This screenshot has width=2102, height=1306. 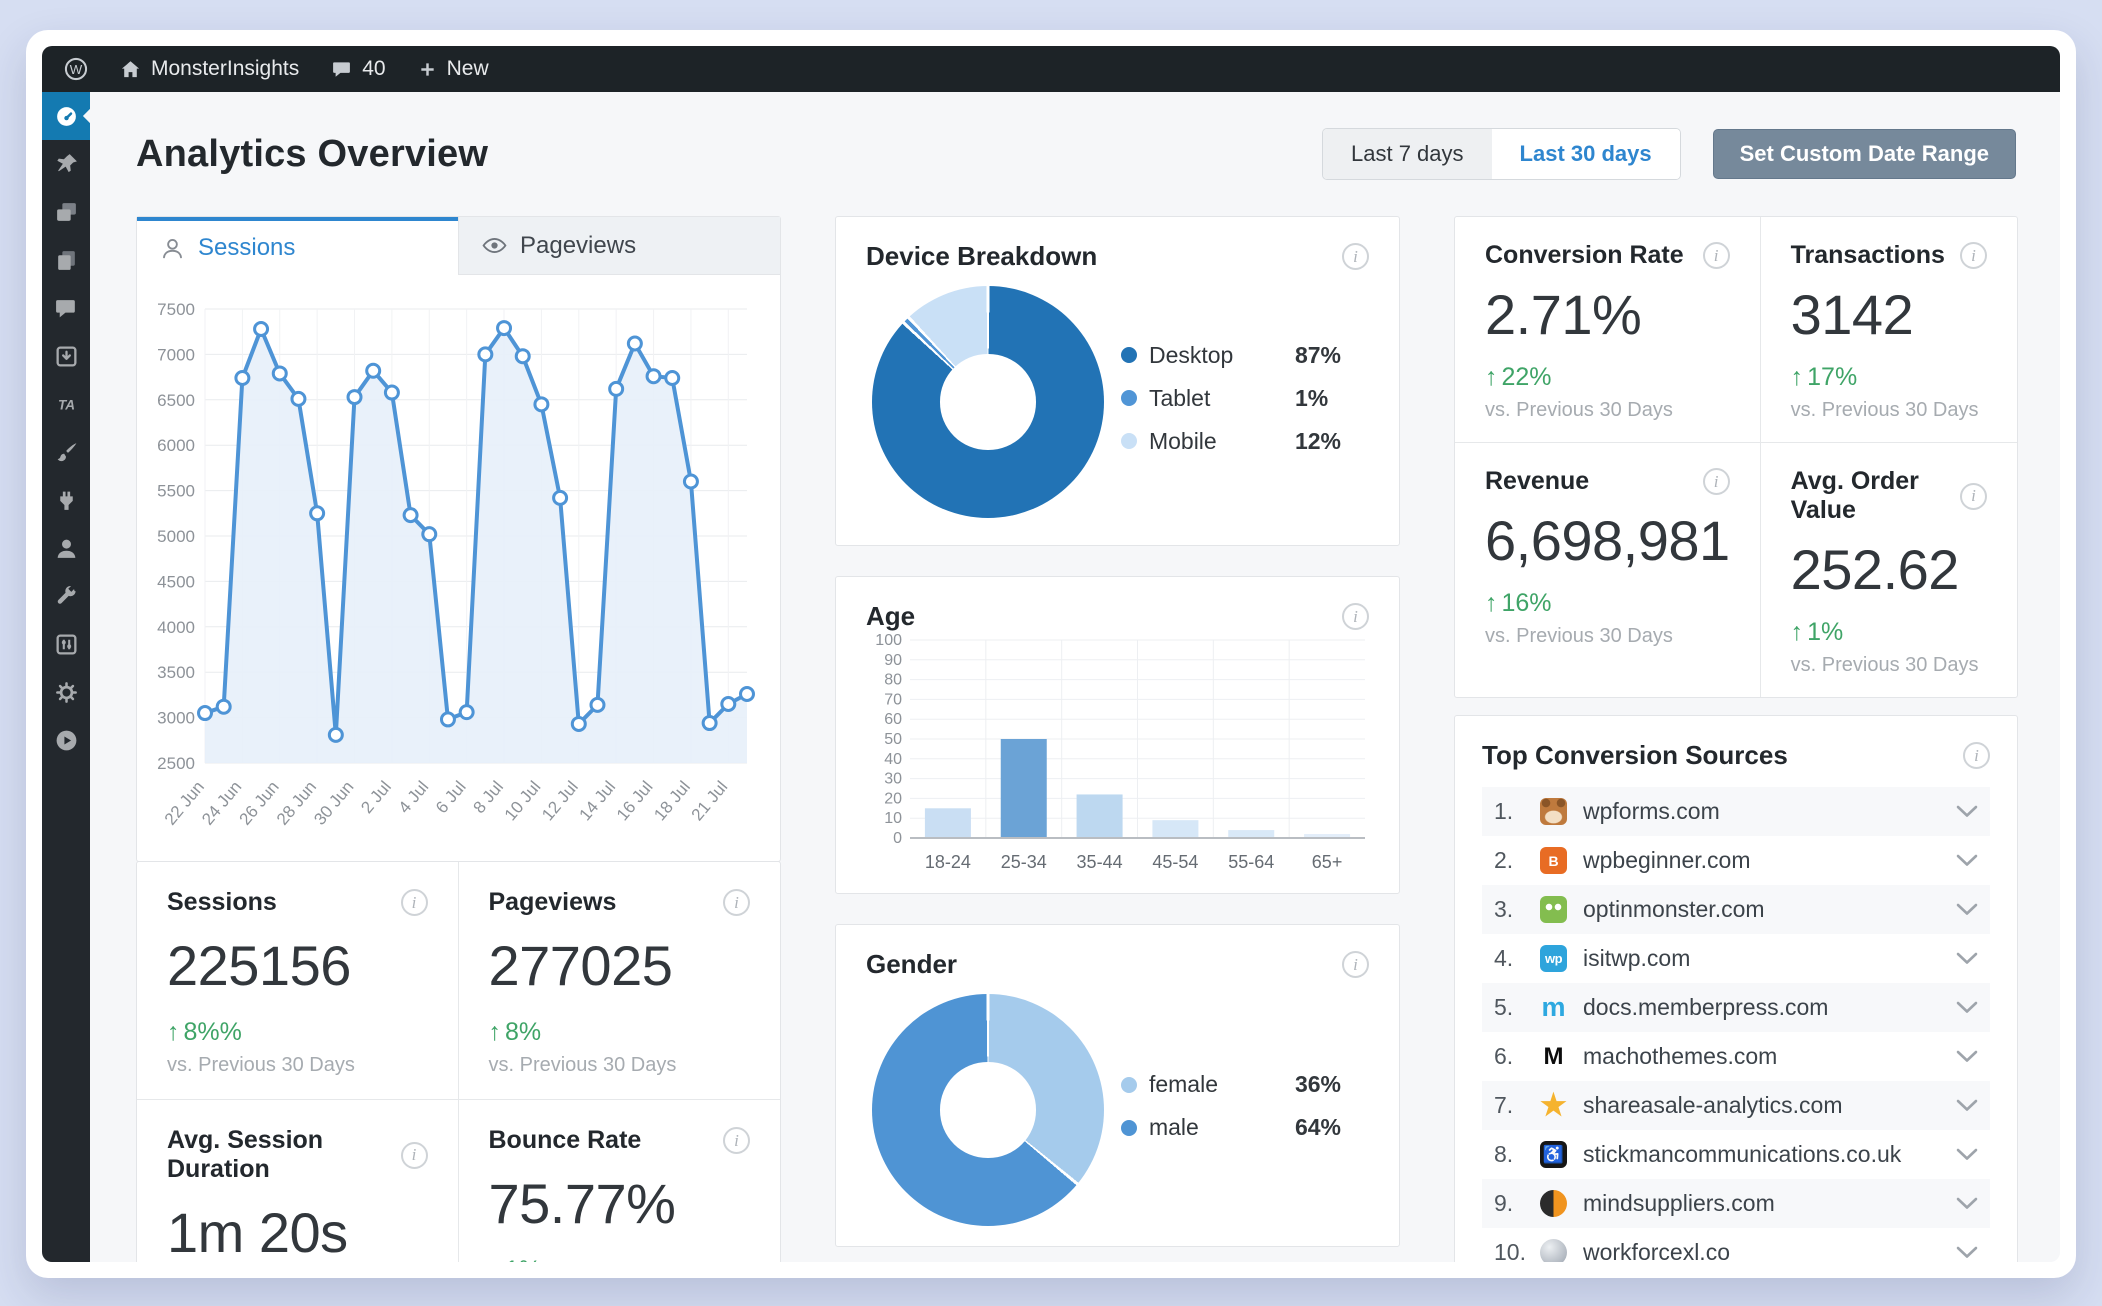 I want to click on sidebar-item-settings-sliders, so click(x=66, y=644).